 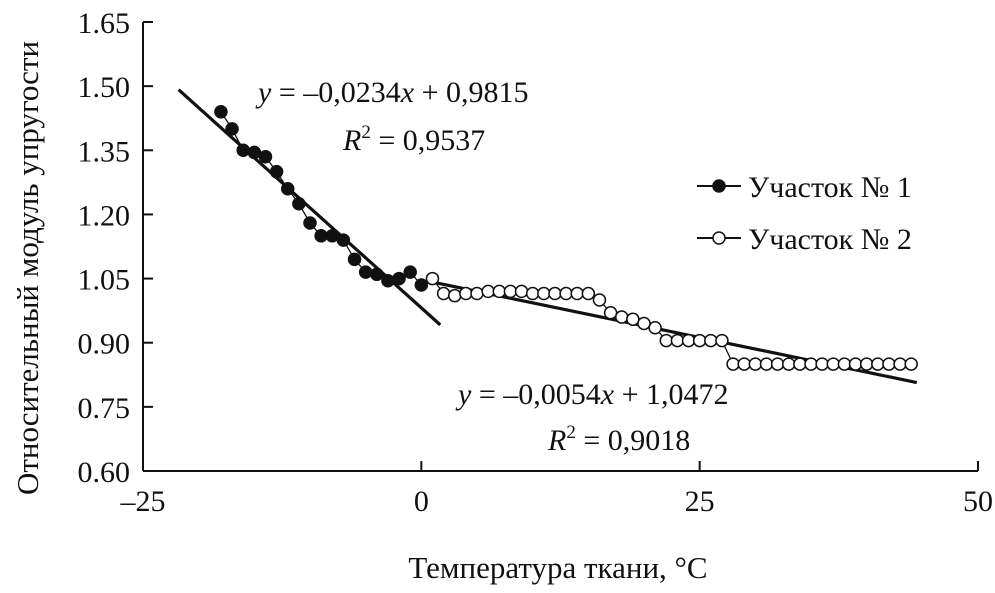 I want to click on legend-label-series-2: Участок № 2, so click(x=830, y=239).